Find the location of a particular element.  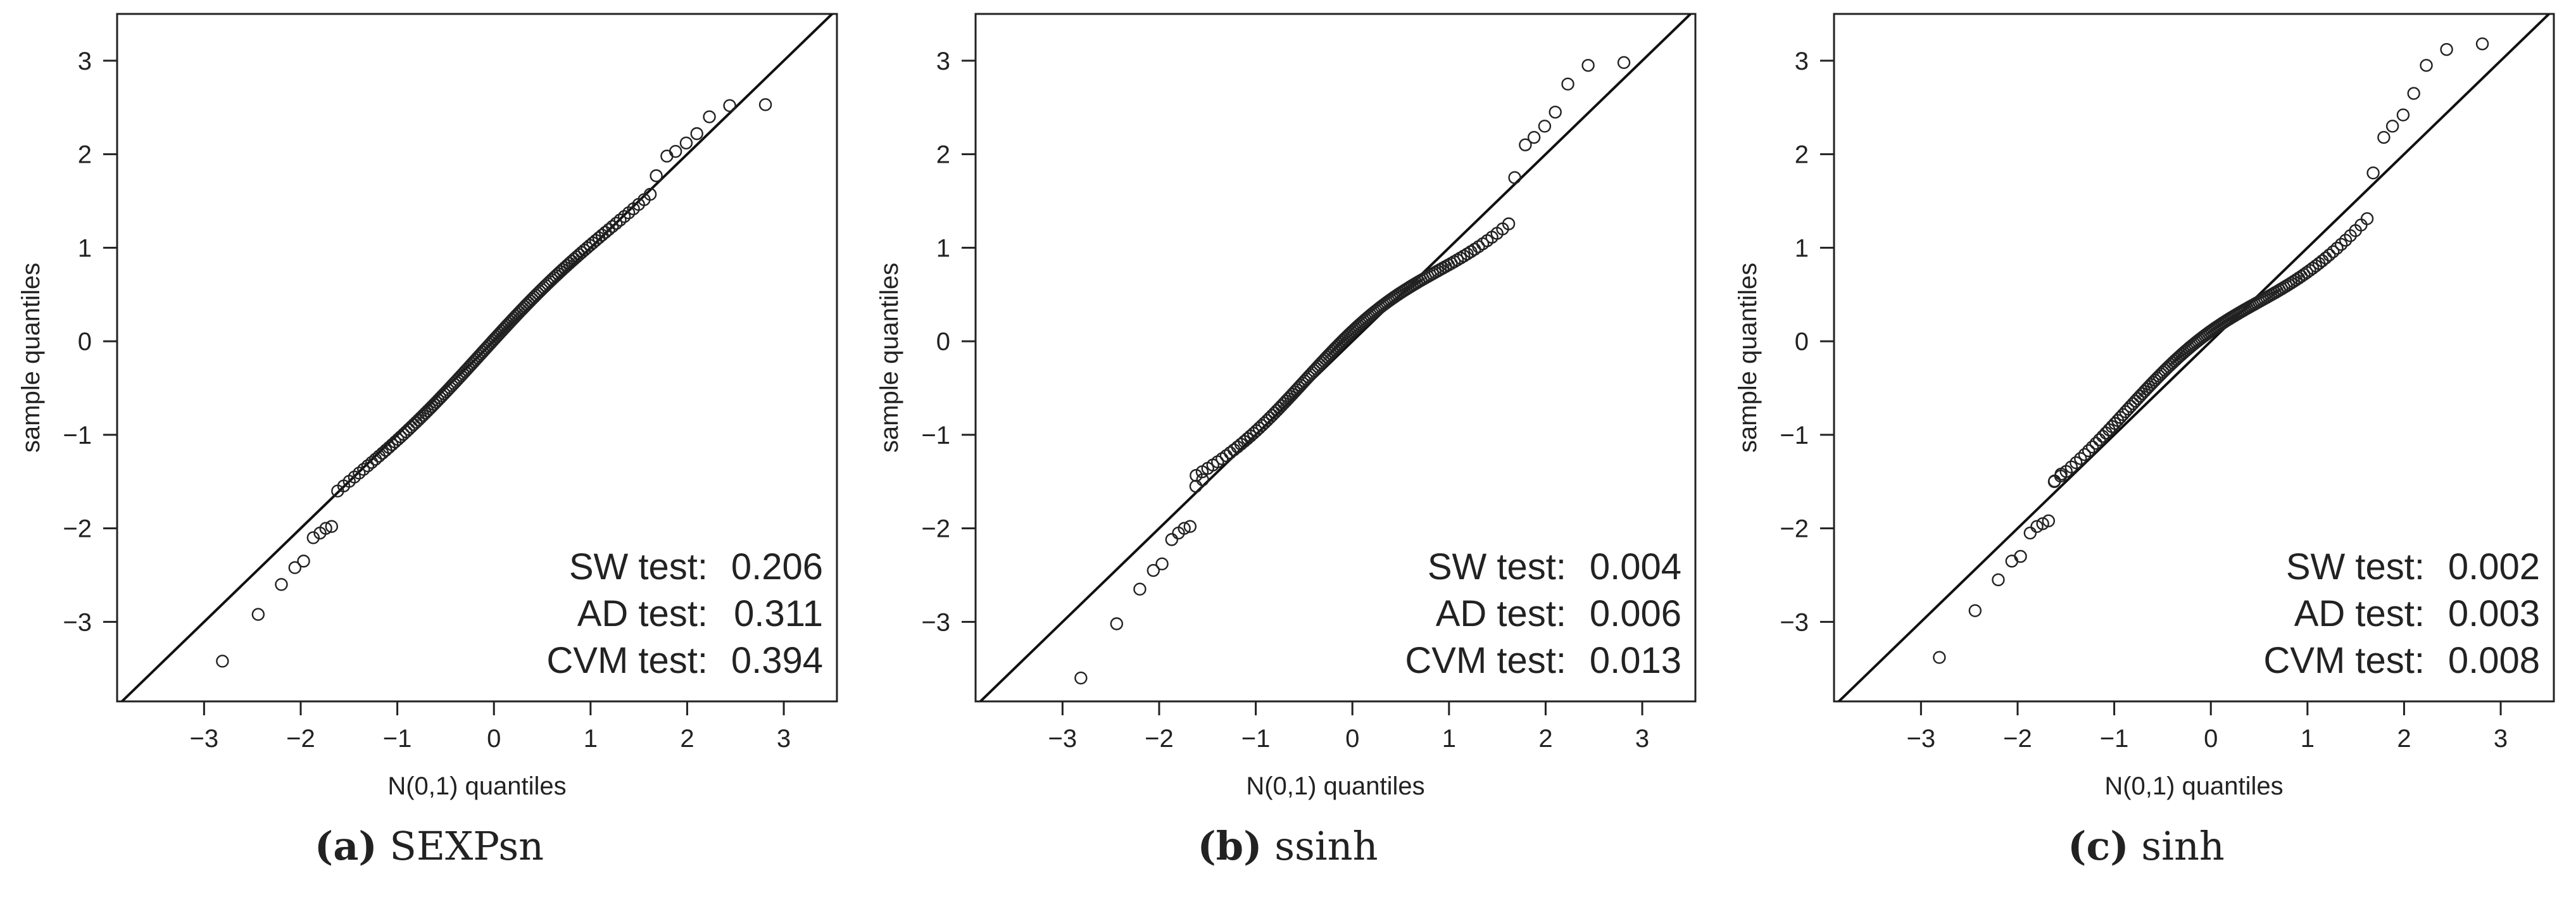

test-value: 0.002 is located at coordinates (2494, 566).